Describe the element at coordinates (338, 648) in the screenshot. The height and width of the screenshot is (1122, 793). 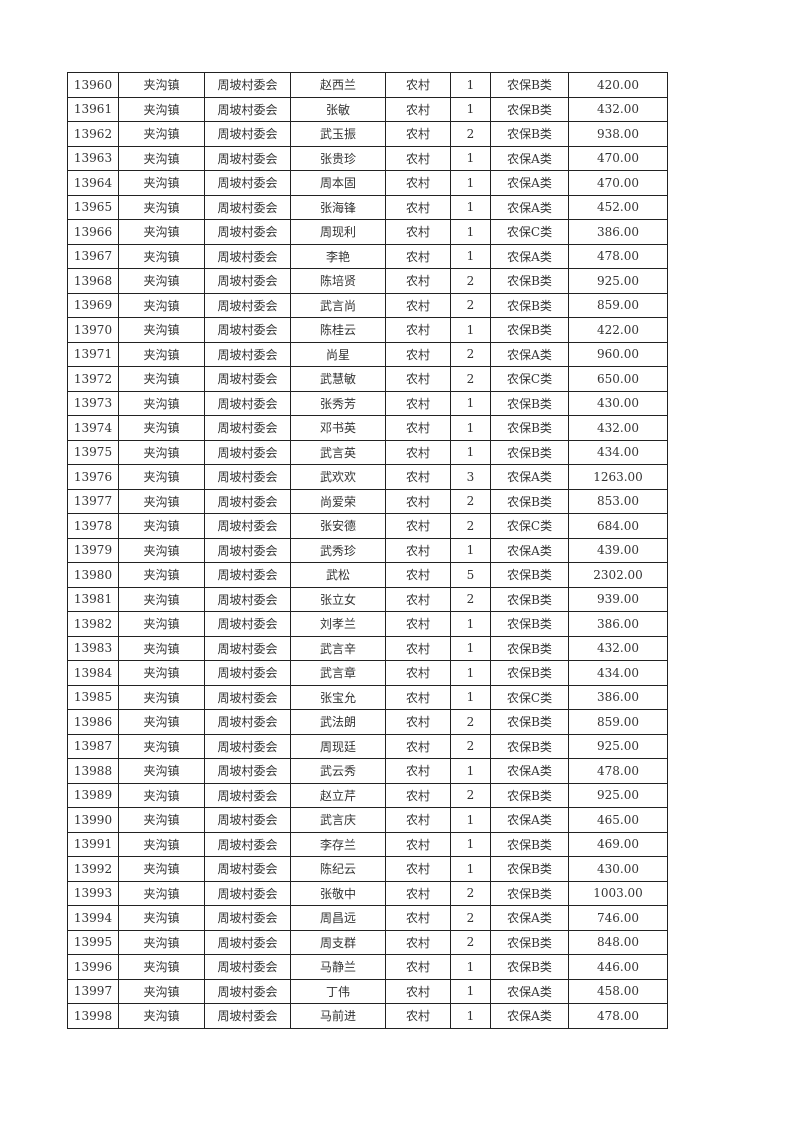
I see `cell-name: 武言辛` at that location.